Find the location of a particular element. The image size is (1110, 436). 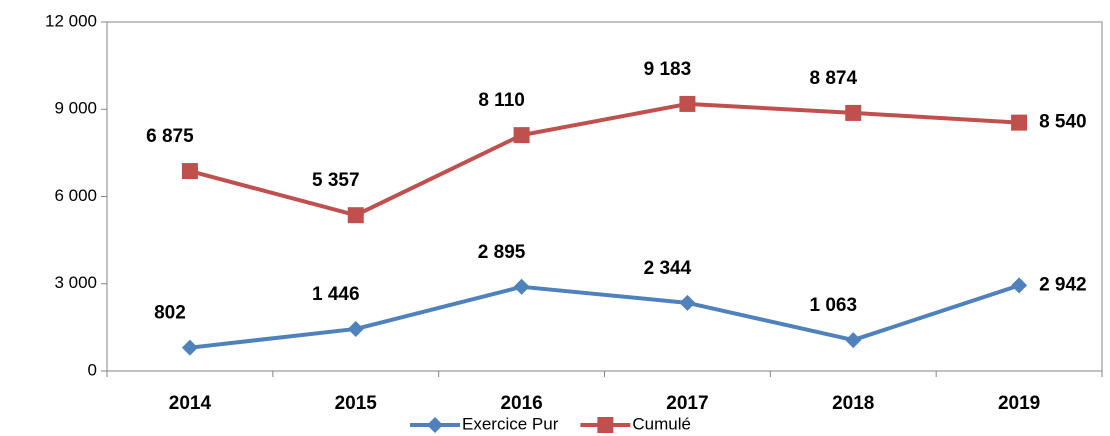

data-label: 5 357 is located at coordinates (336, 180).